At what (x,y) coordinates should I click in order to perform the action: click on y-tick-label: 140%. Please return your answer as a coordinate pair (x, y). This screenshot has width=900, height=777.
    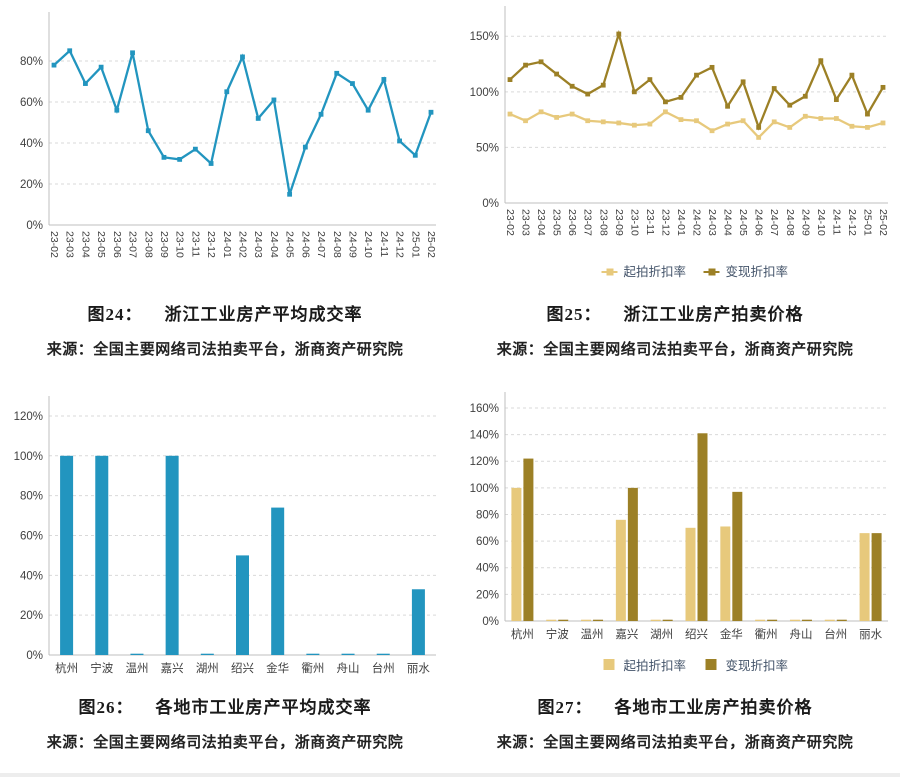
    Looking at the image, I should click on (483, 436).